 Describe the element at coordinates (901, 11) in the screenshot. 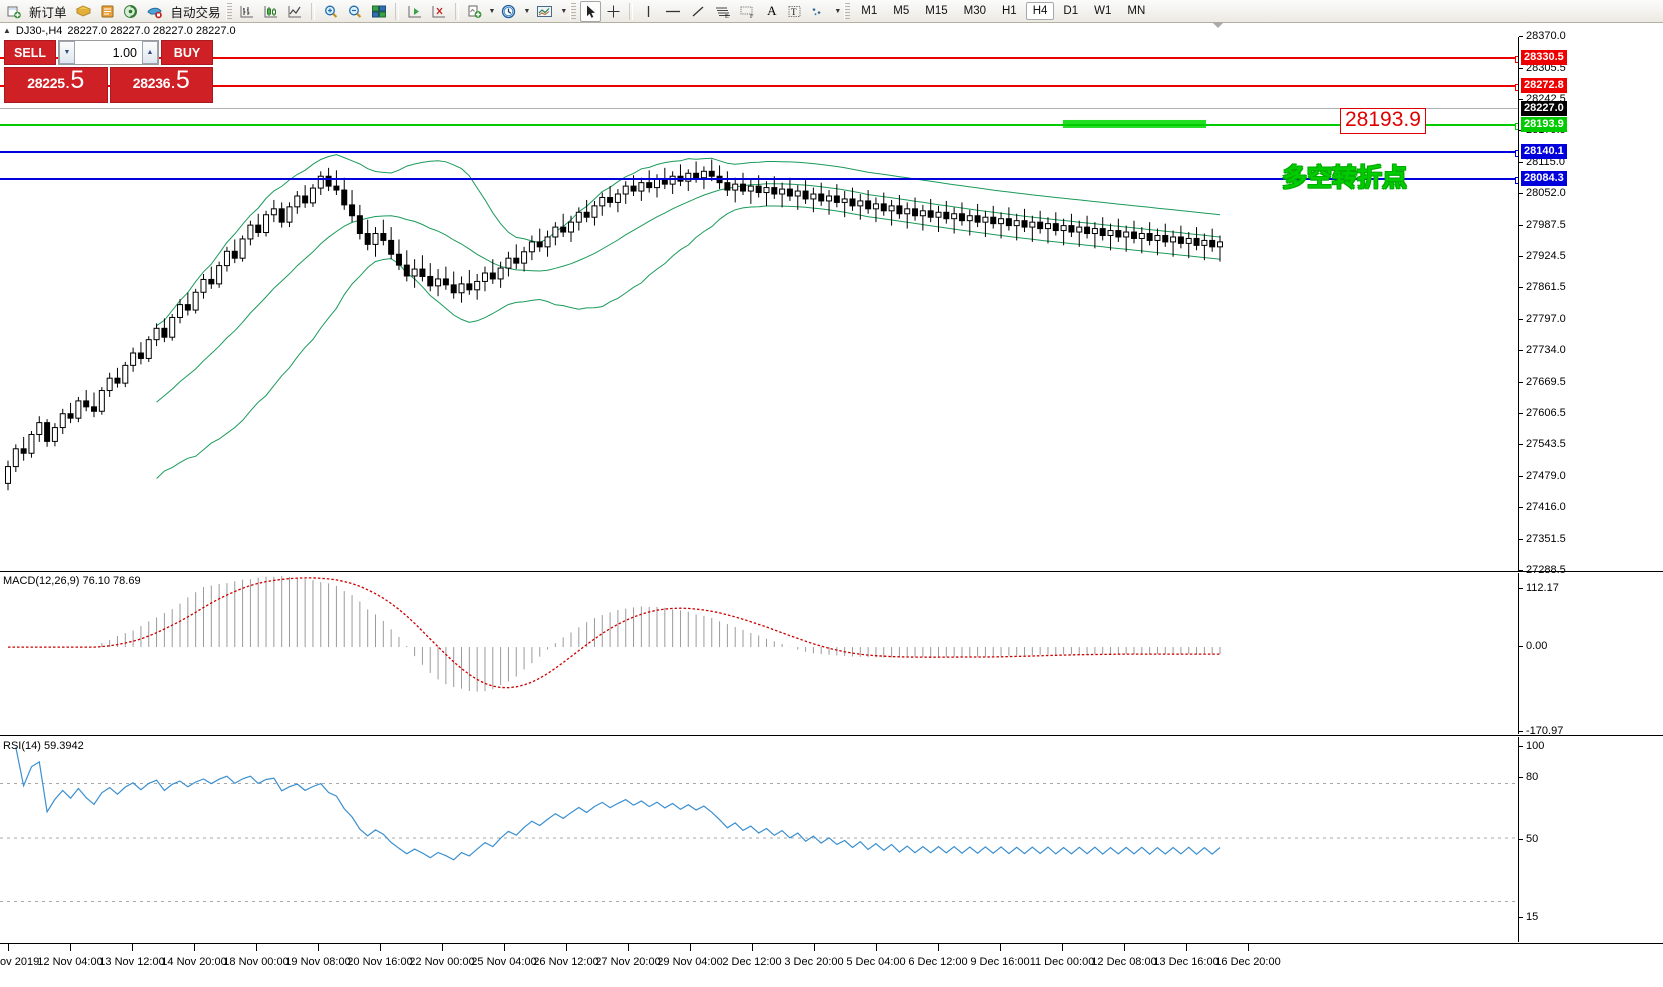

I see `timeframe-m5: M5` at that location.